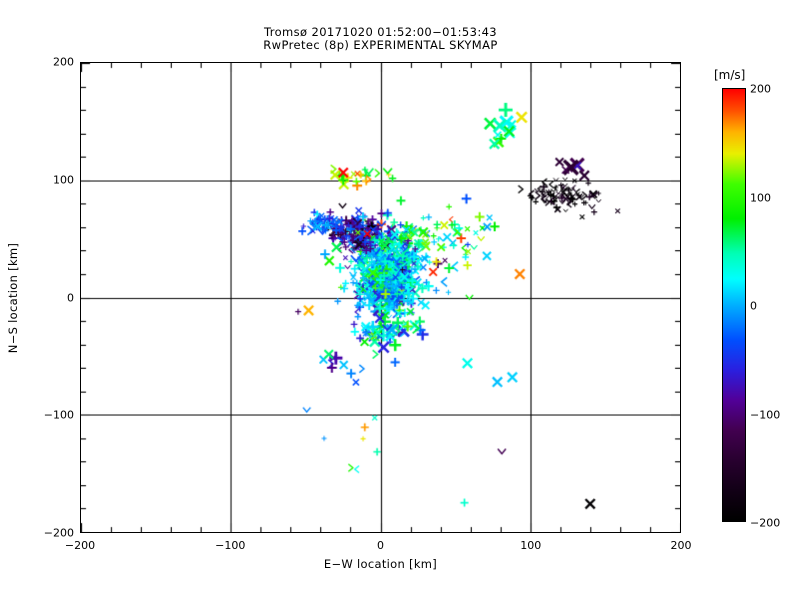 The height and width of the screenshot is (600, 800). What do you see at coordinates (765, 414) in the screenshot?
I see `colorbar-tick-label: −100` at bounding box center [765, 414].